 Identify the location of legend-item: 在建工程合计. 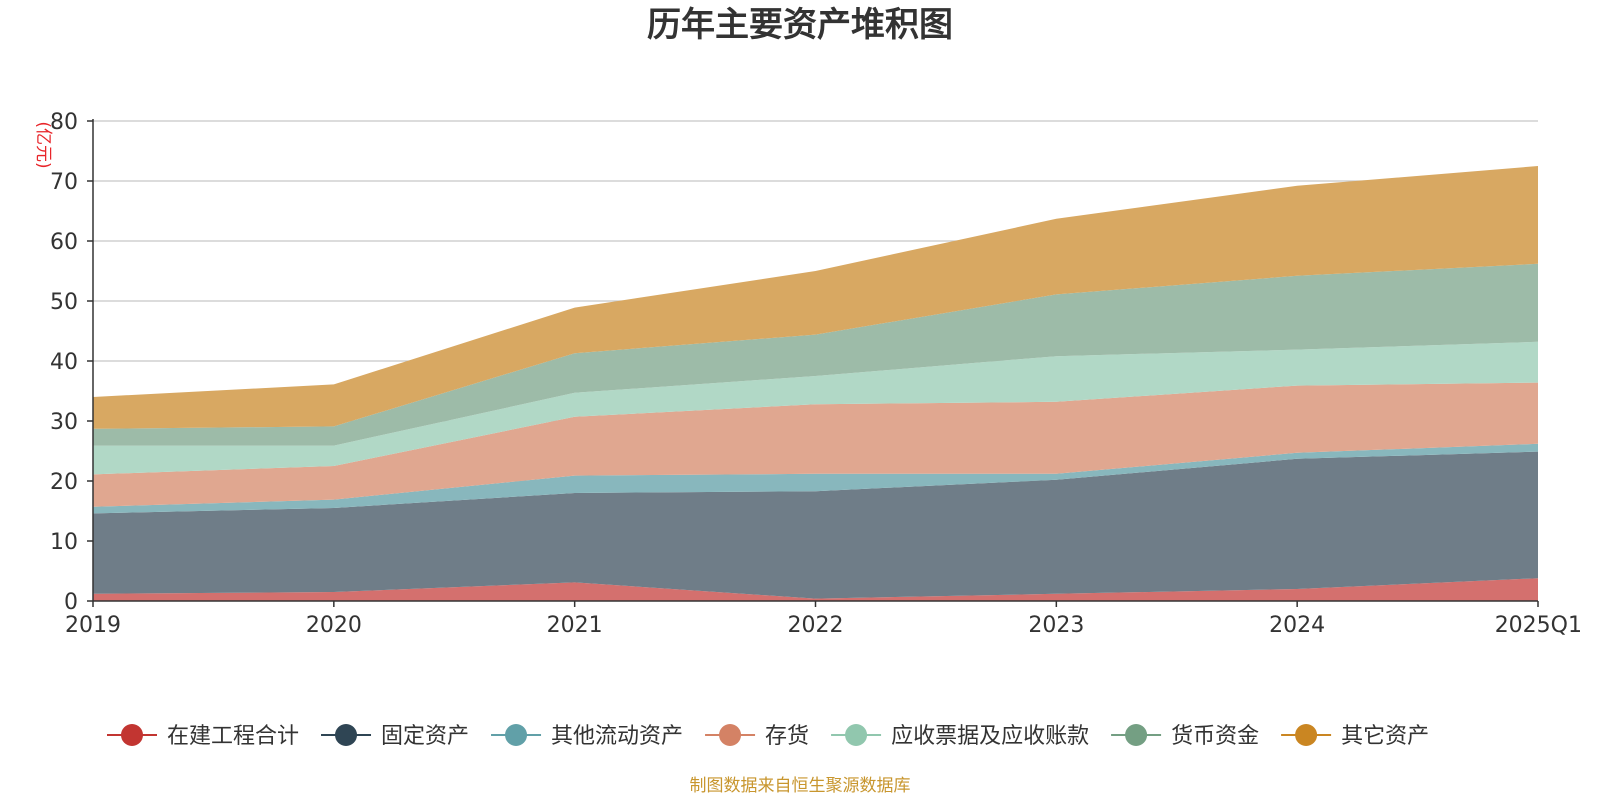
(203, 736).